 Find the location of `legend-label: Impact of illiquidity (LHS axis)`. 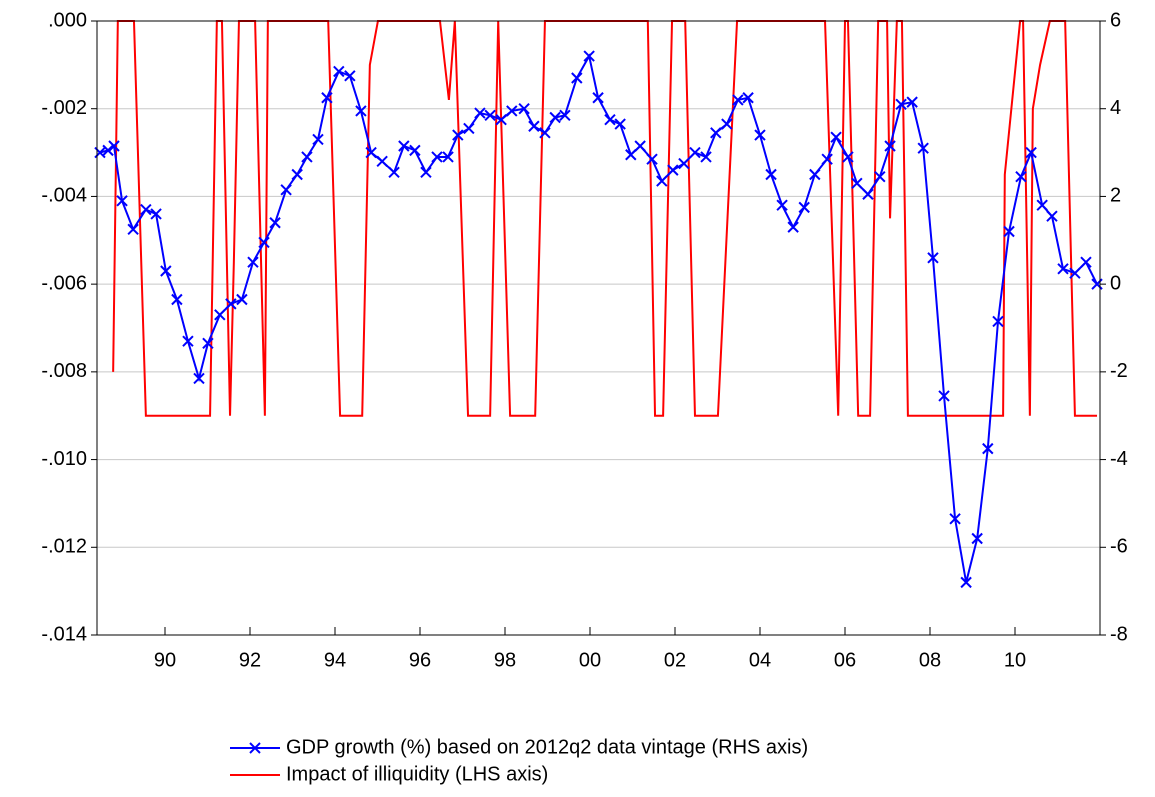

legend-label: Impact of illiquidity (LHS axis) is located at coordinates (417, 774).